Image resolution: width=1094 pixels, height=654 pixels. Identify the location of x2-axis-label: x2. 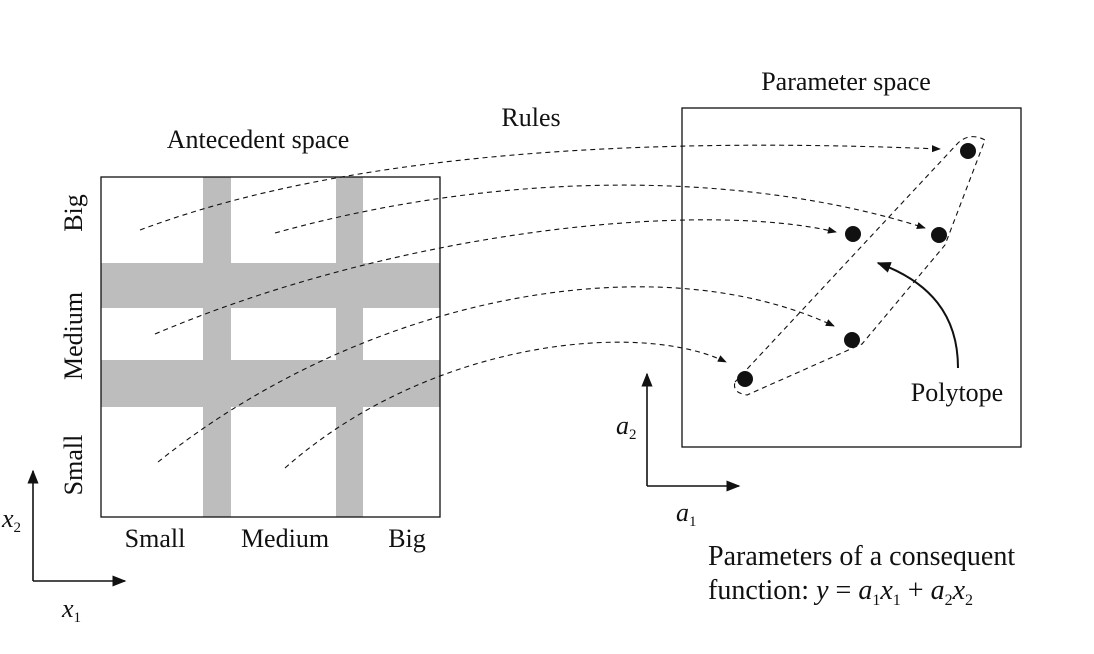
(11, 520).